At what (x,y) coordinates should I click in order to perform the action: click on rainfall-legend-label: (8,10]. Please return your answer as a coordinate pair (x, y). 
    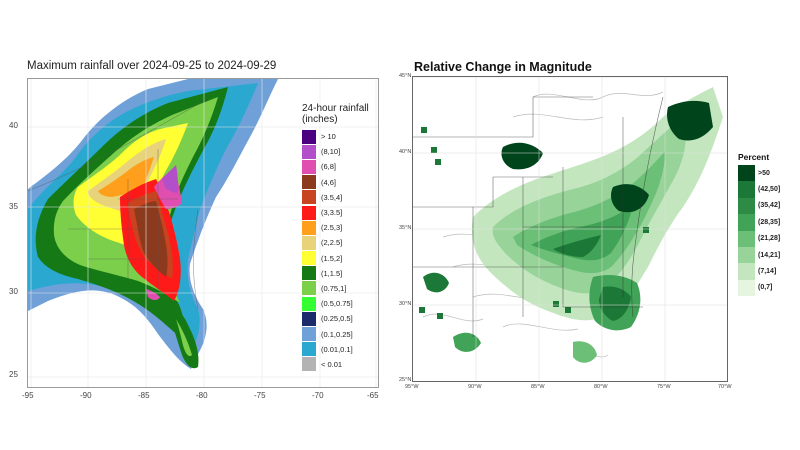
    Looking at the image, I should click on (331, 152).